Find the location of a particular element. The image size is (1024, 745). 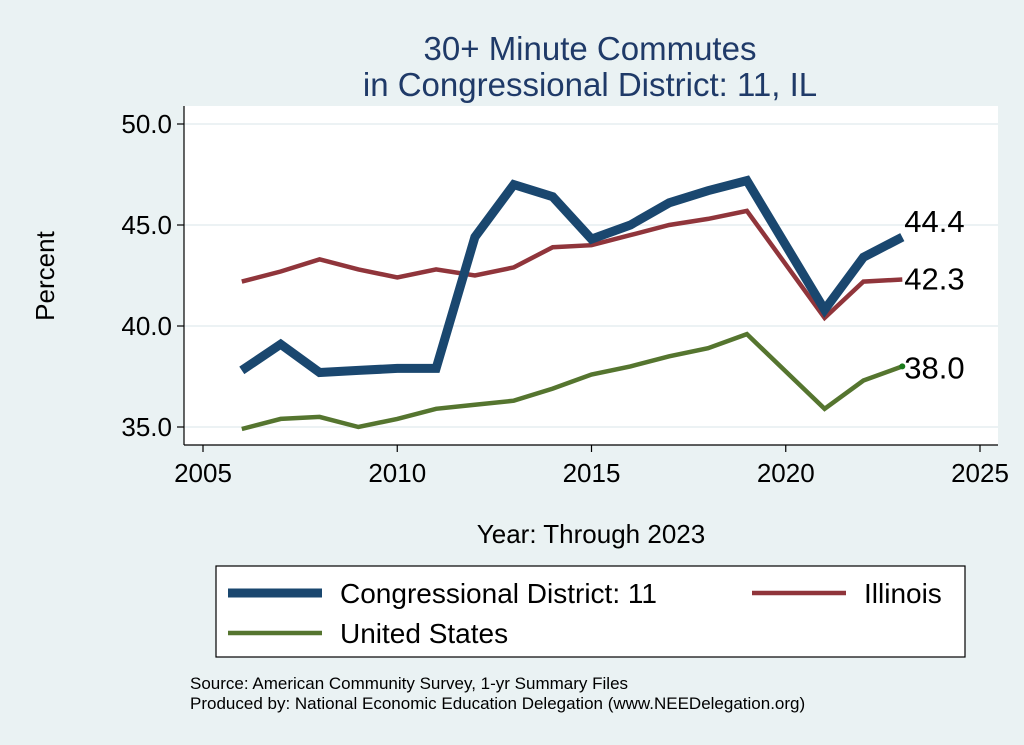

series-end-label: 42.3 is located at coordinates (934, 279).